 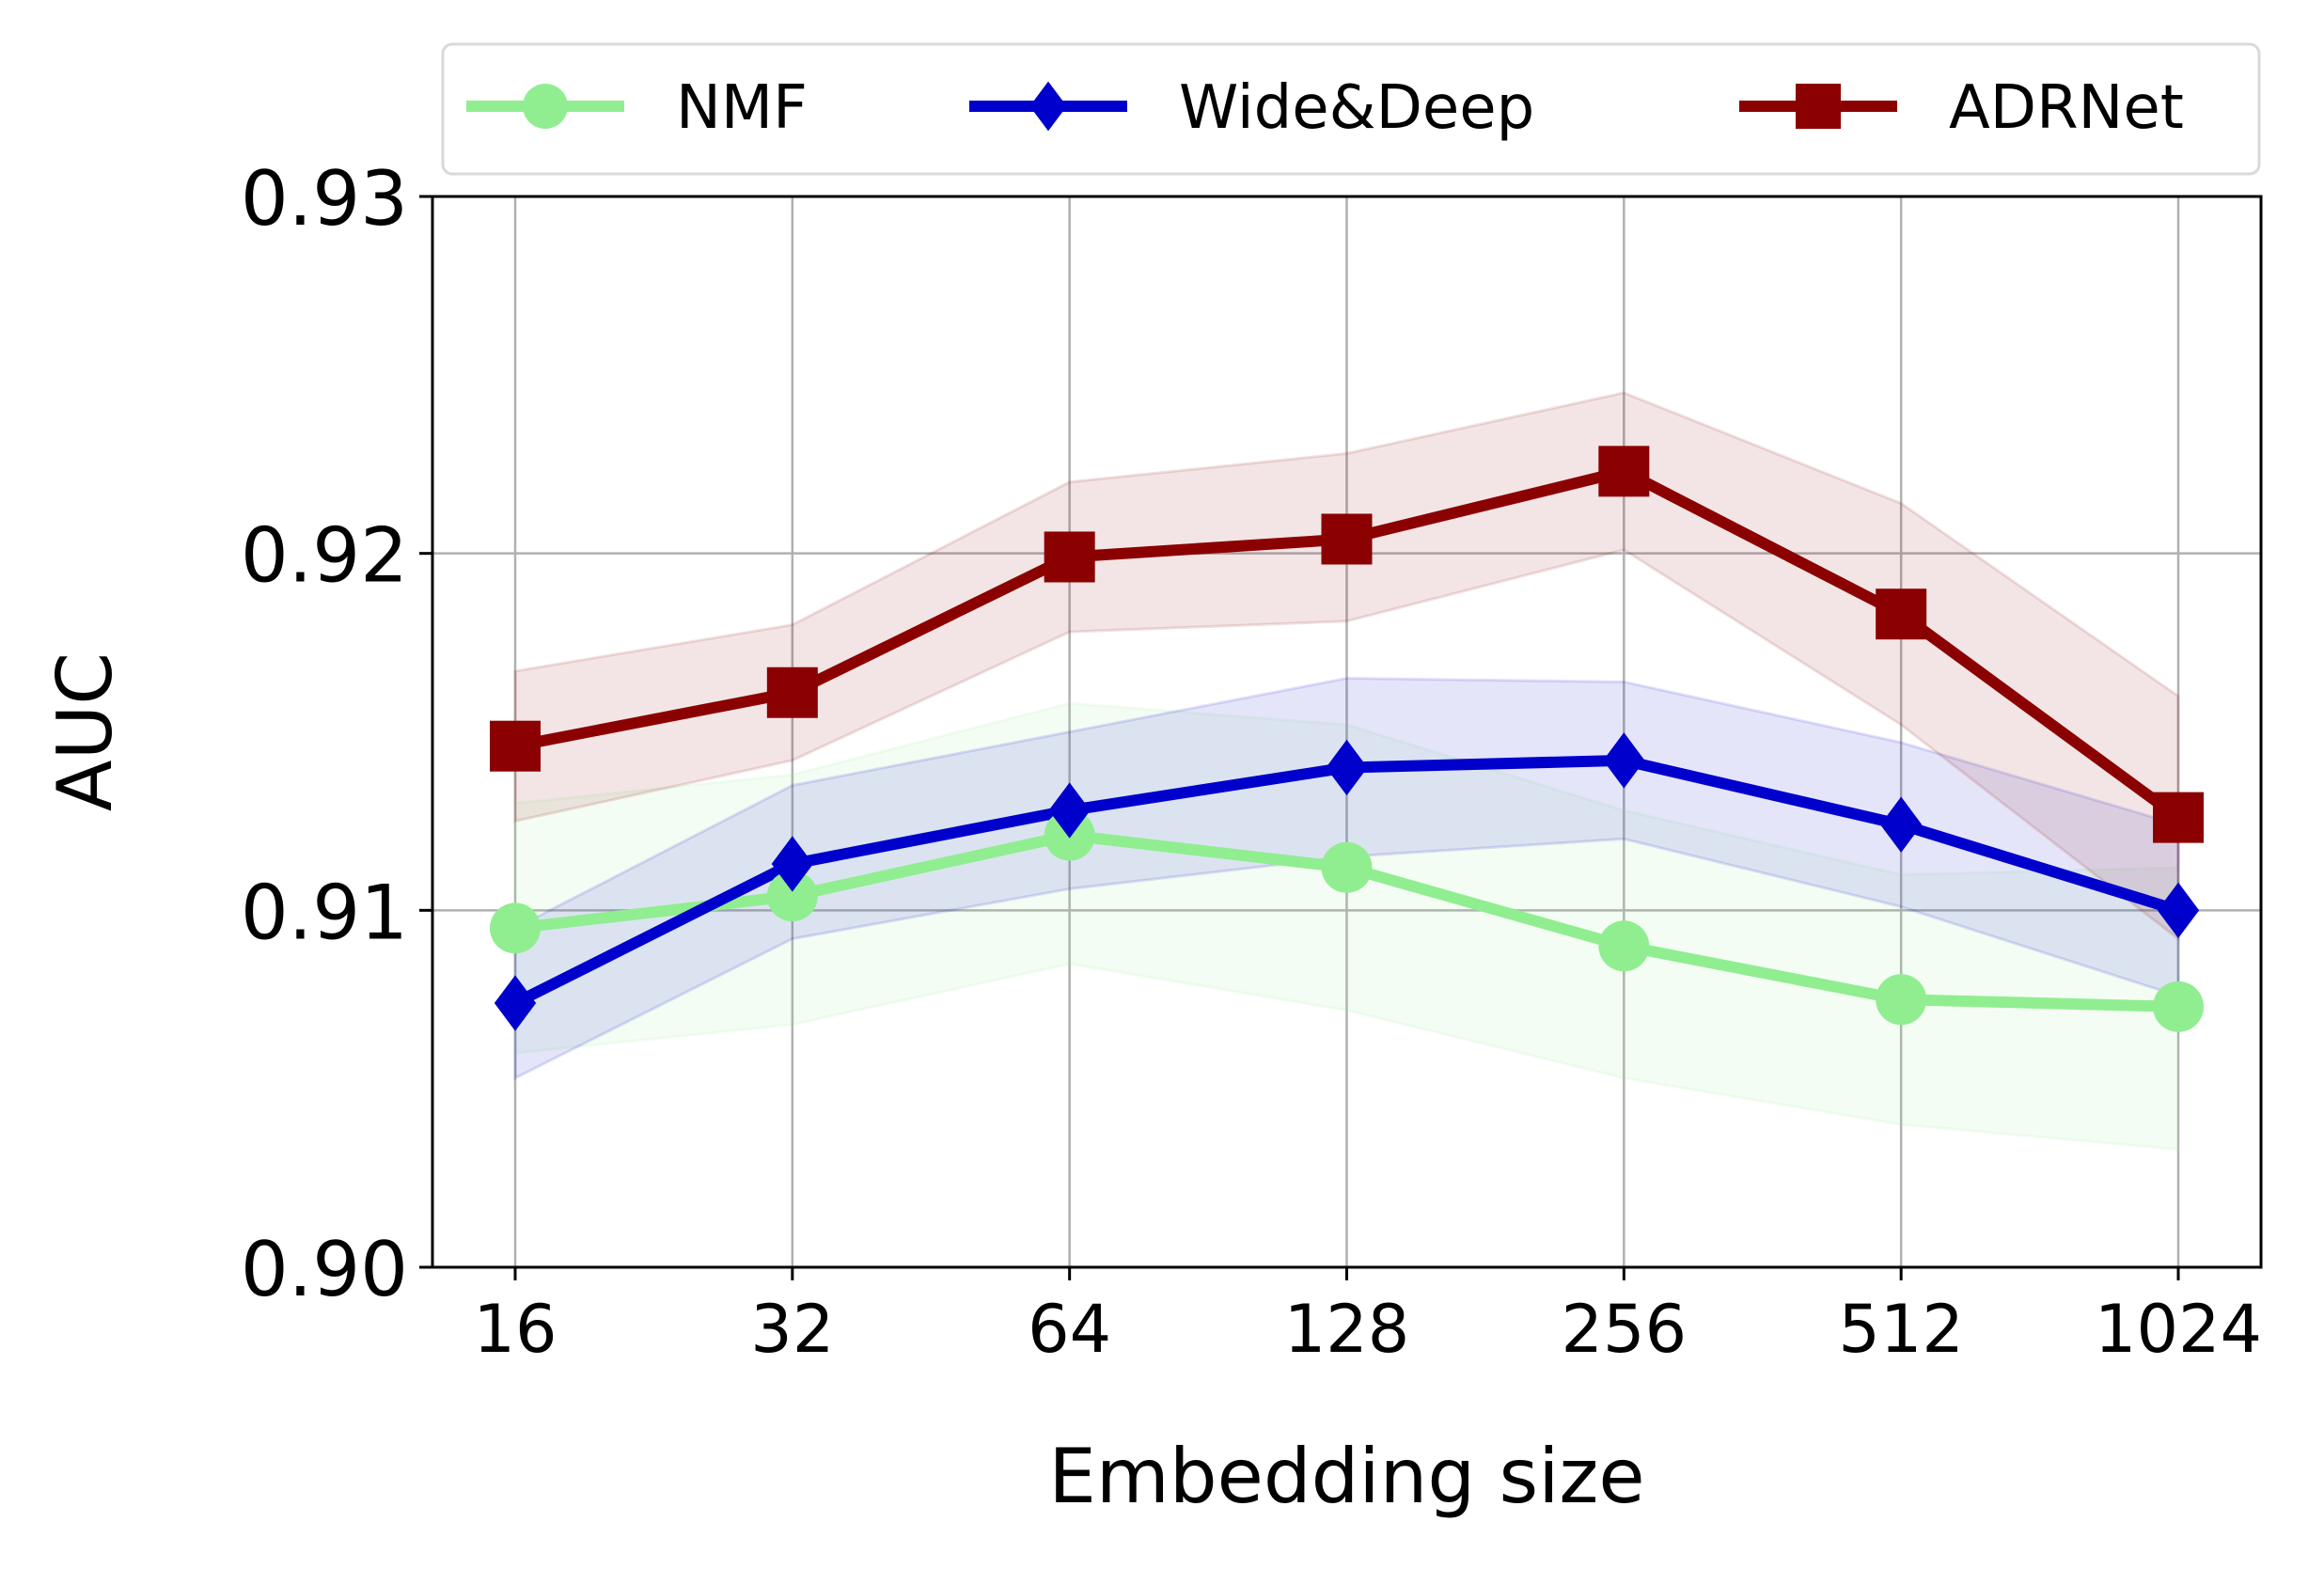 I want to click on legend-label: Wide&Deep, so click(x=1356, y=108).